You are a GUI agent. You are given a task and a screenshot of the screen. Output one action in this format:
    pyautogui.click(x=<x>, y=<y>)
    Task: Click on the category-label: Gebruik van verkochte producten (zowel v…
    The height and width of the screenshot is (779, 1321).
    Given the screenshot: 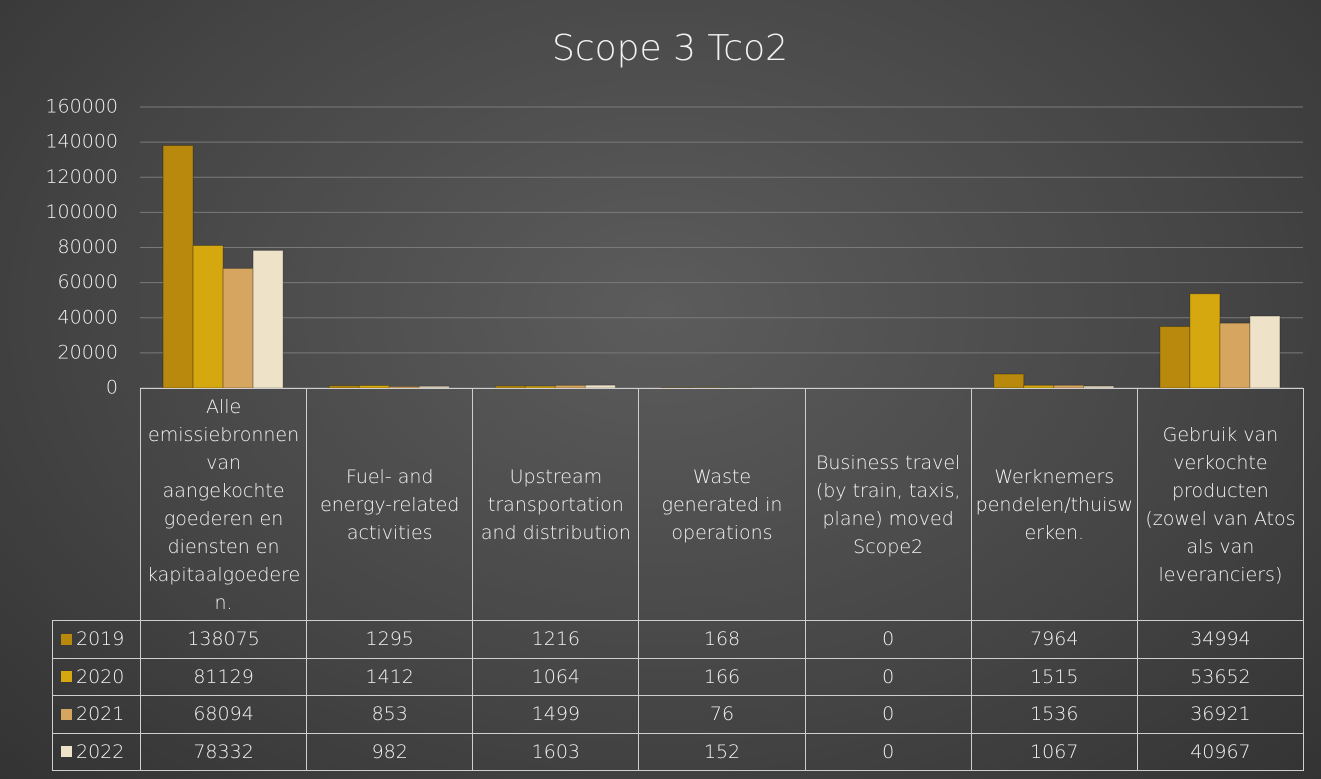 What is the action you would take?
    pyautogui.click(x=1220, y=504)
    